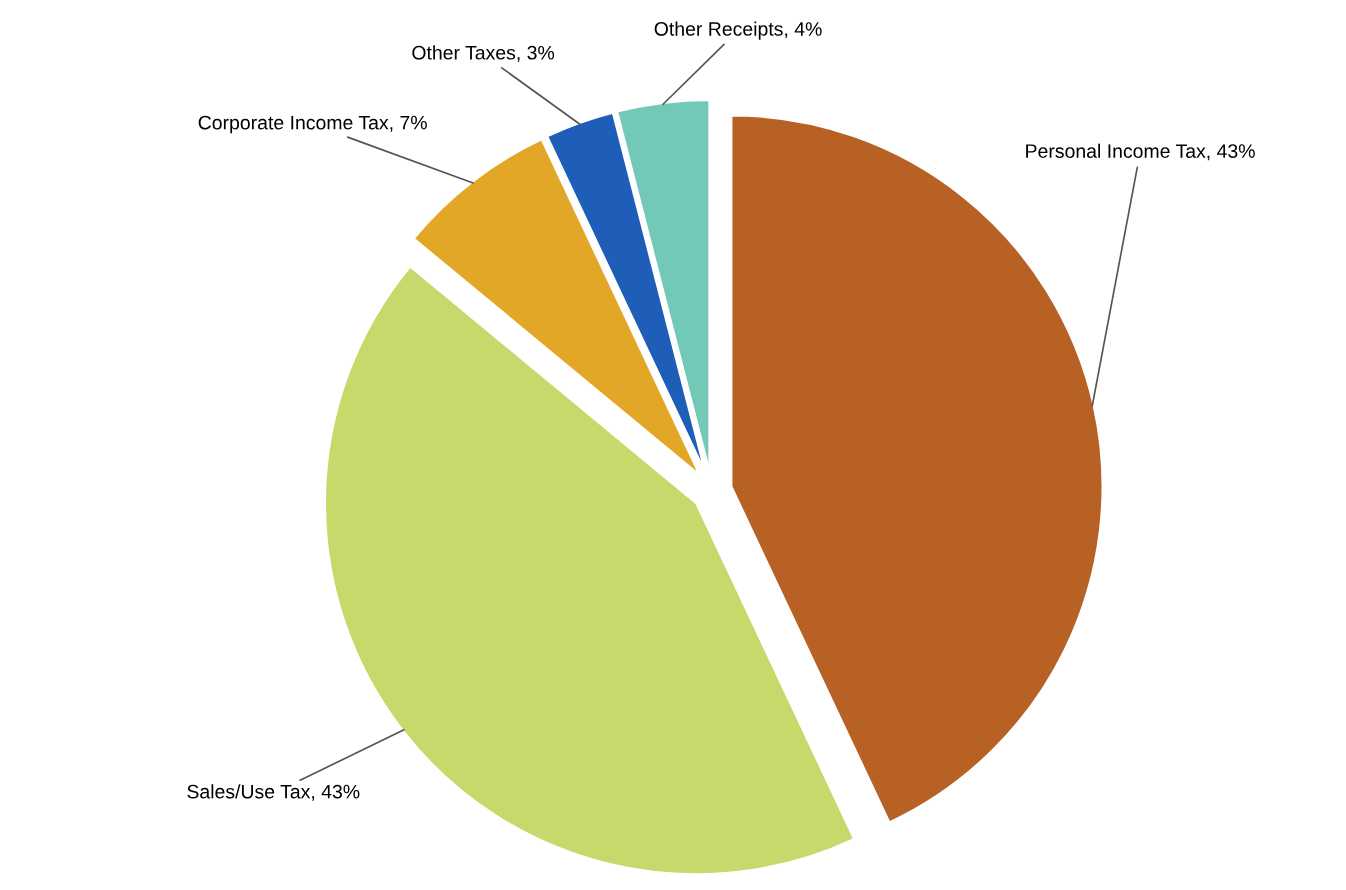 The height and width of the screenshot is (890, 1346). Describe the element at coordinates (483, 53) in the screenshot. I see `slice-label: Other Taxes, 3%` at that location.